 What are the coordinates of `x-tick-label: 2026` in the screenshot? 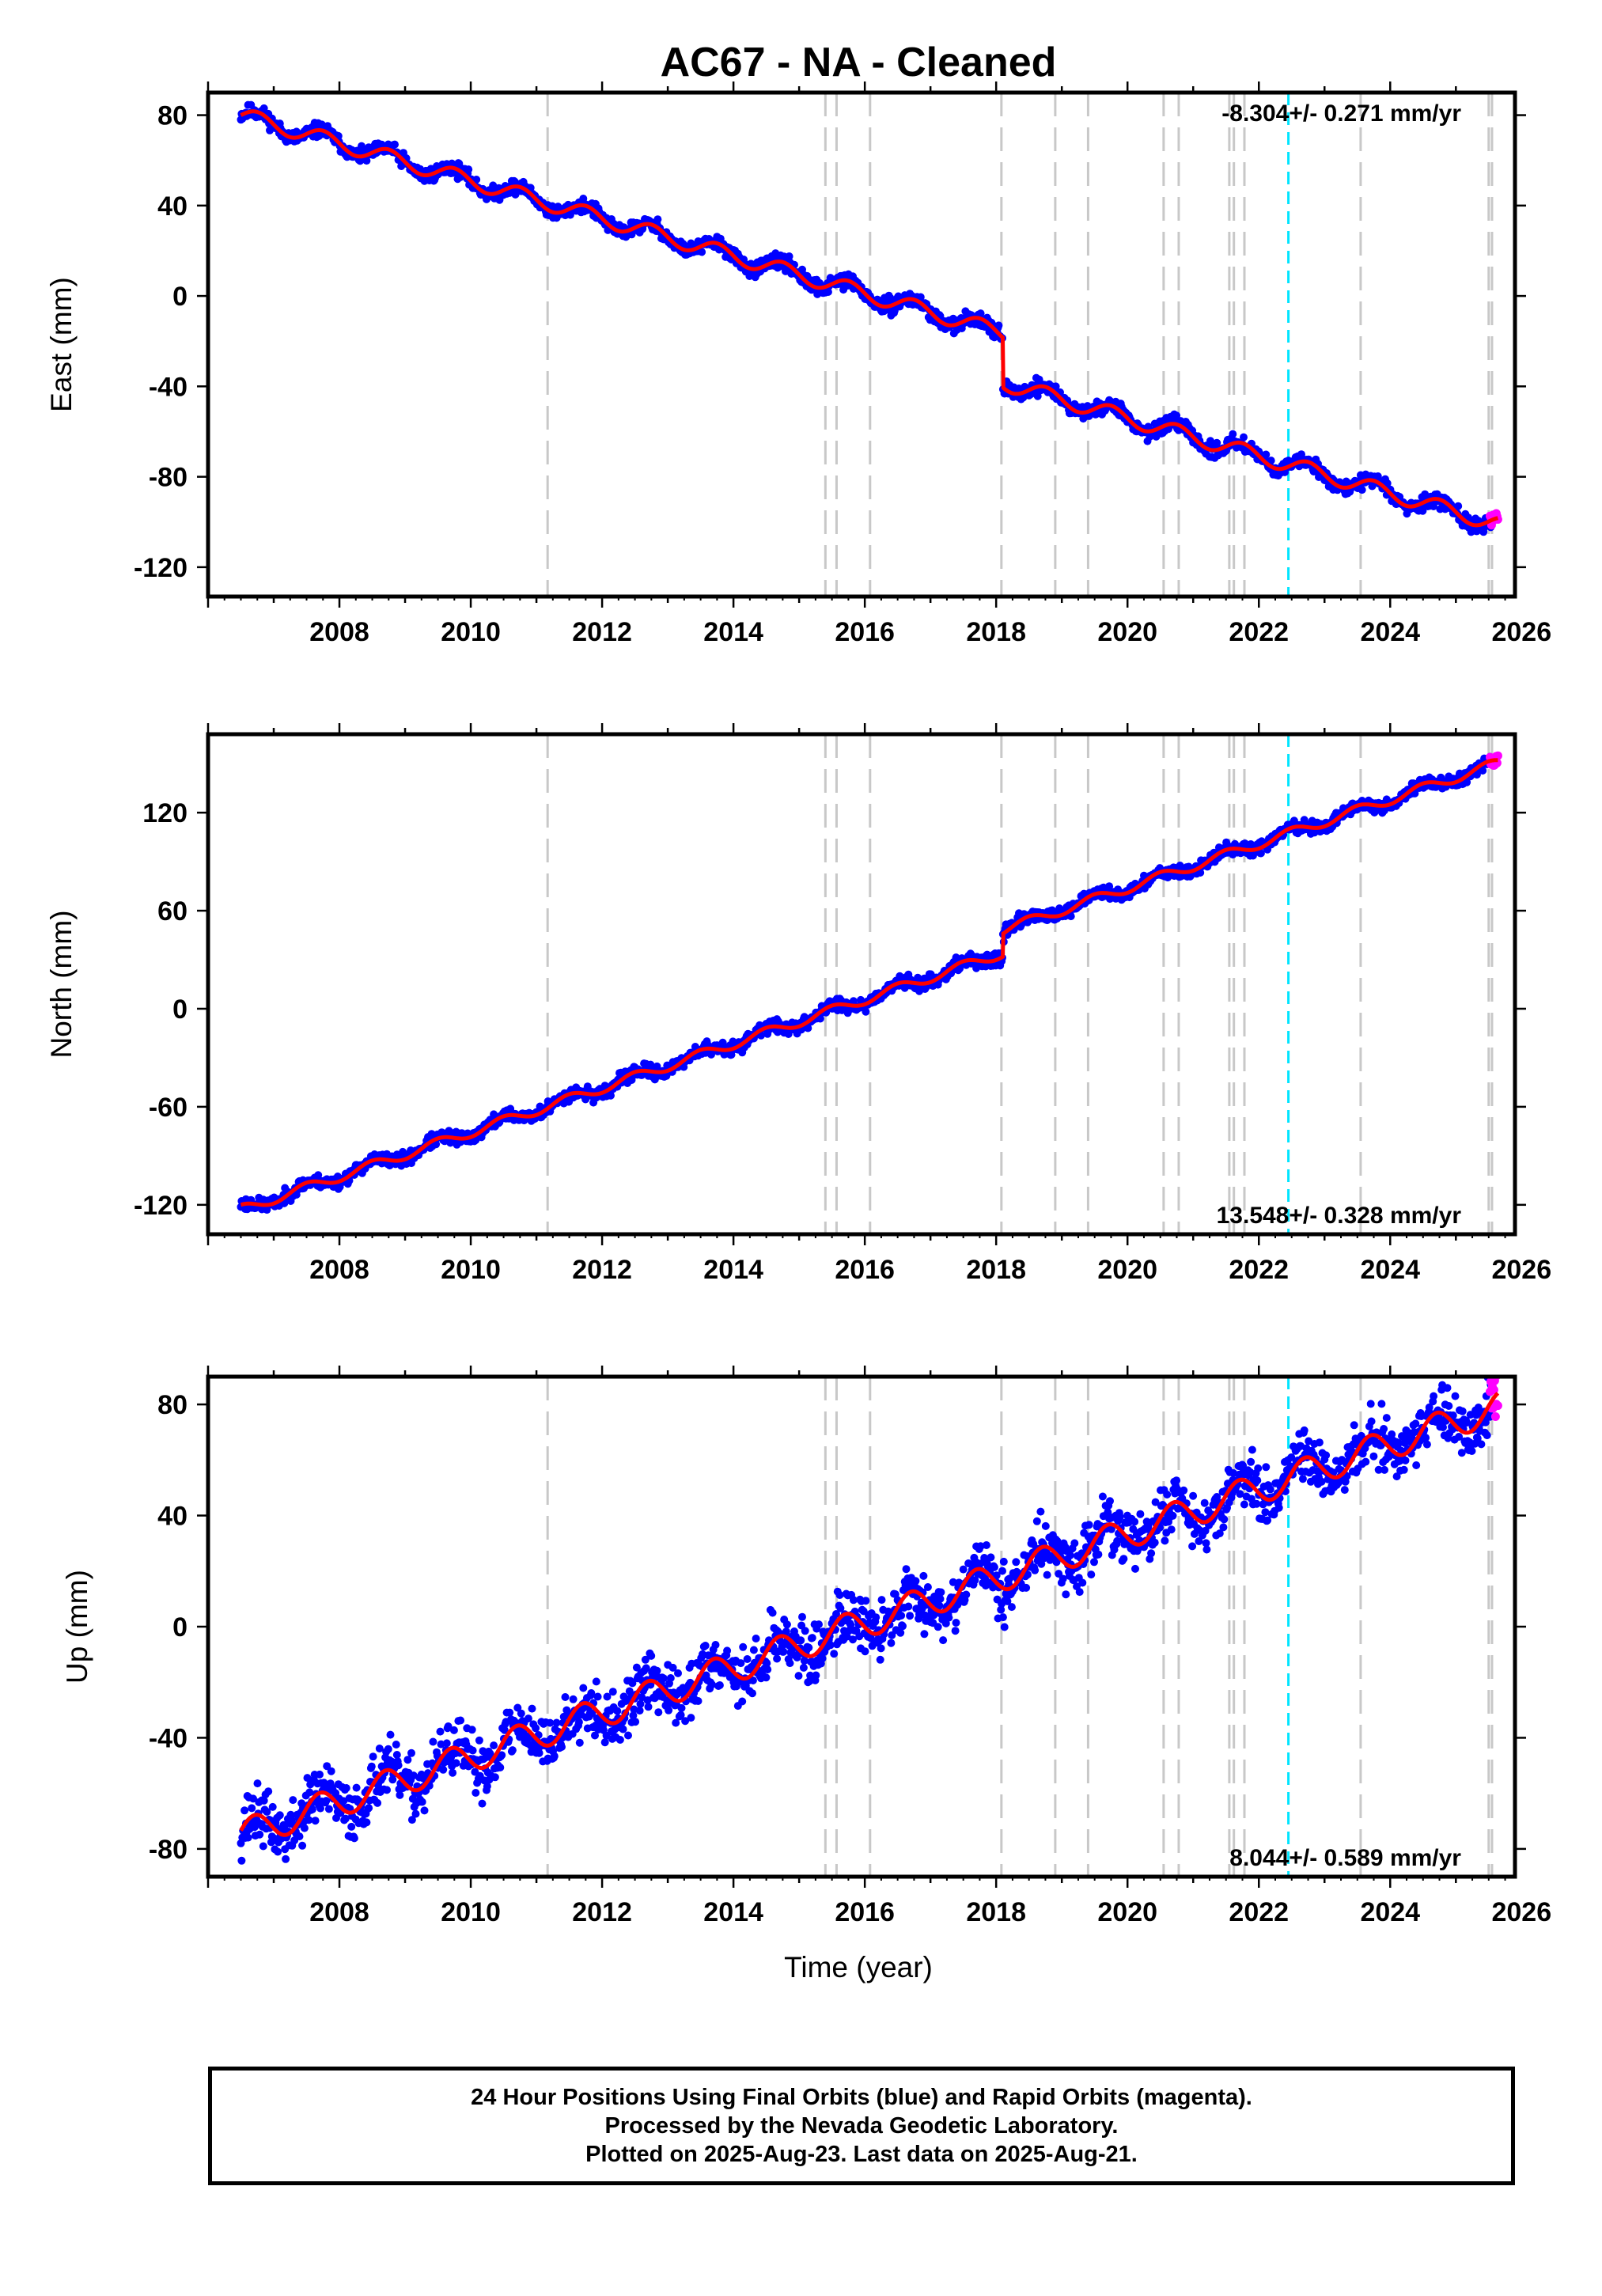 It's located at (1521, 1270).